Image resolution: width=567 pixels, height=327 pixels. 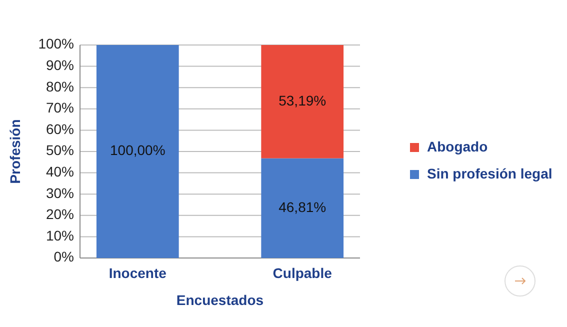 I want to click on y-tick-label: 10%, so click(x=60, y=235).